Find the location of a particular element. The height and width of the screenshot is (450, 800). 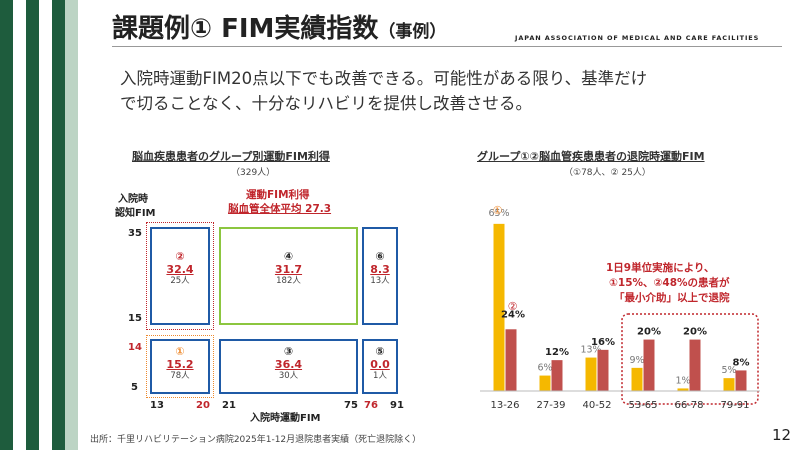

group-value: 8.3 is located at coordinates (380, 269).